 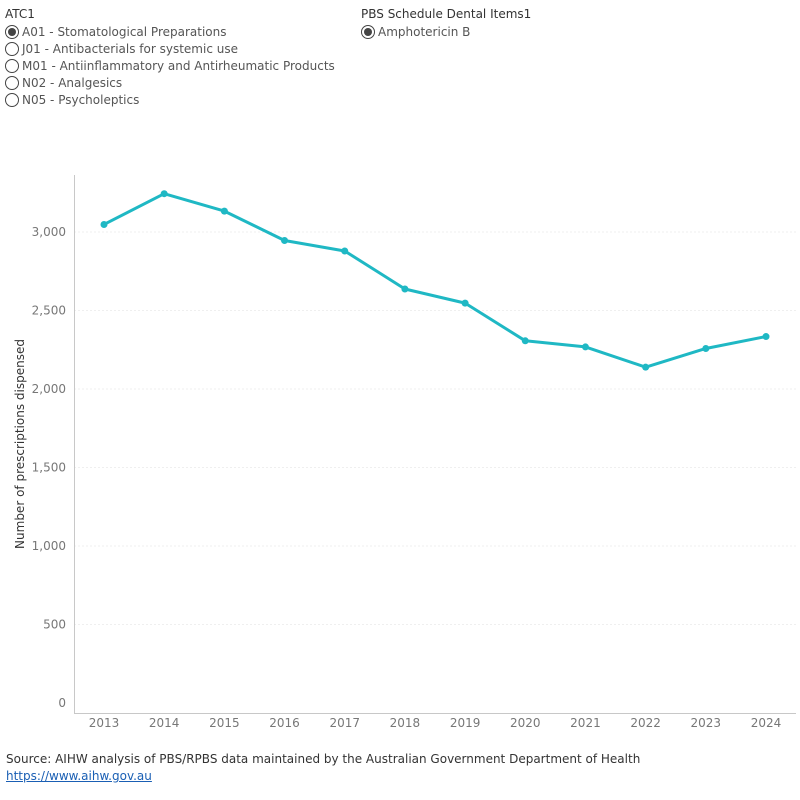 What do you see at coordinates (585, 723) in the screenshot?
I see `x-tick-label: 2021` at bounding box center [585, 723].